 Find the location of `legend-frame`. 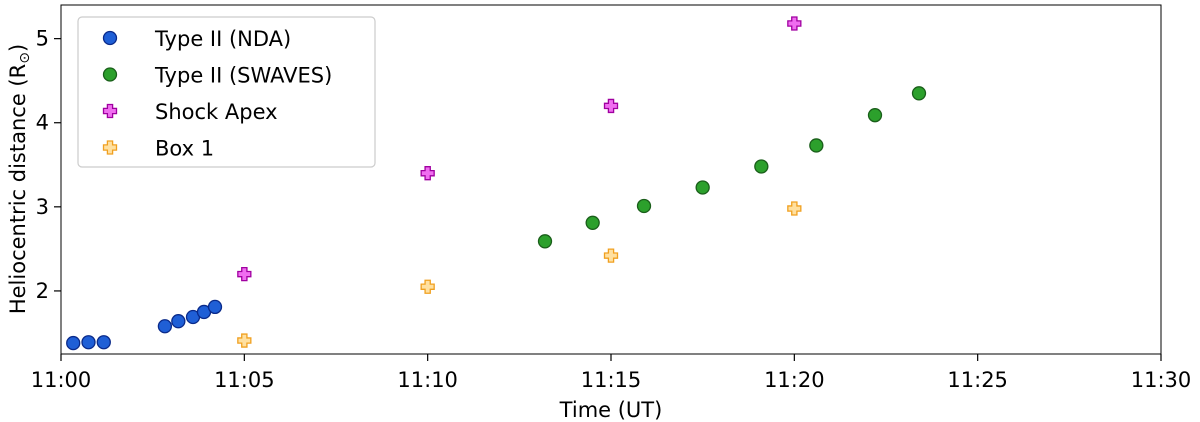

legend-frame is located at coordinates (226, 92).